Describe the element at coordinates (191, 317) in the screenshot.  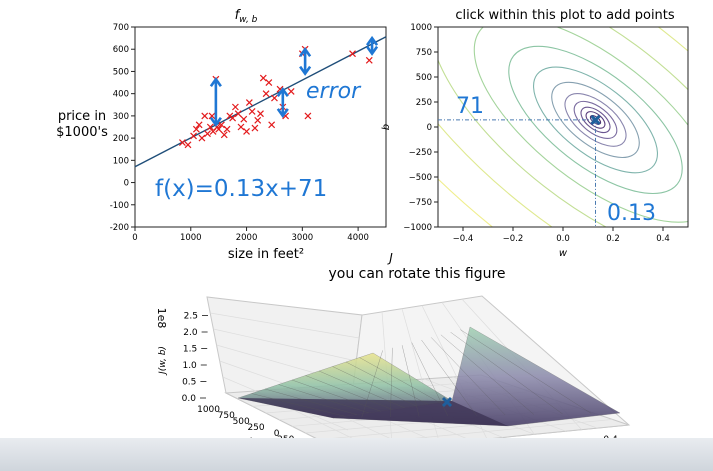
I see `z-tick-label: 2.5` at that location.